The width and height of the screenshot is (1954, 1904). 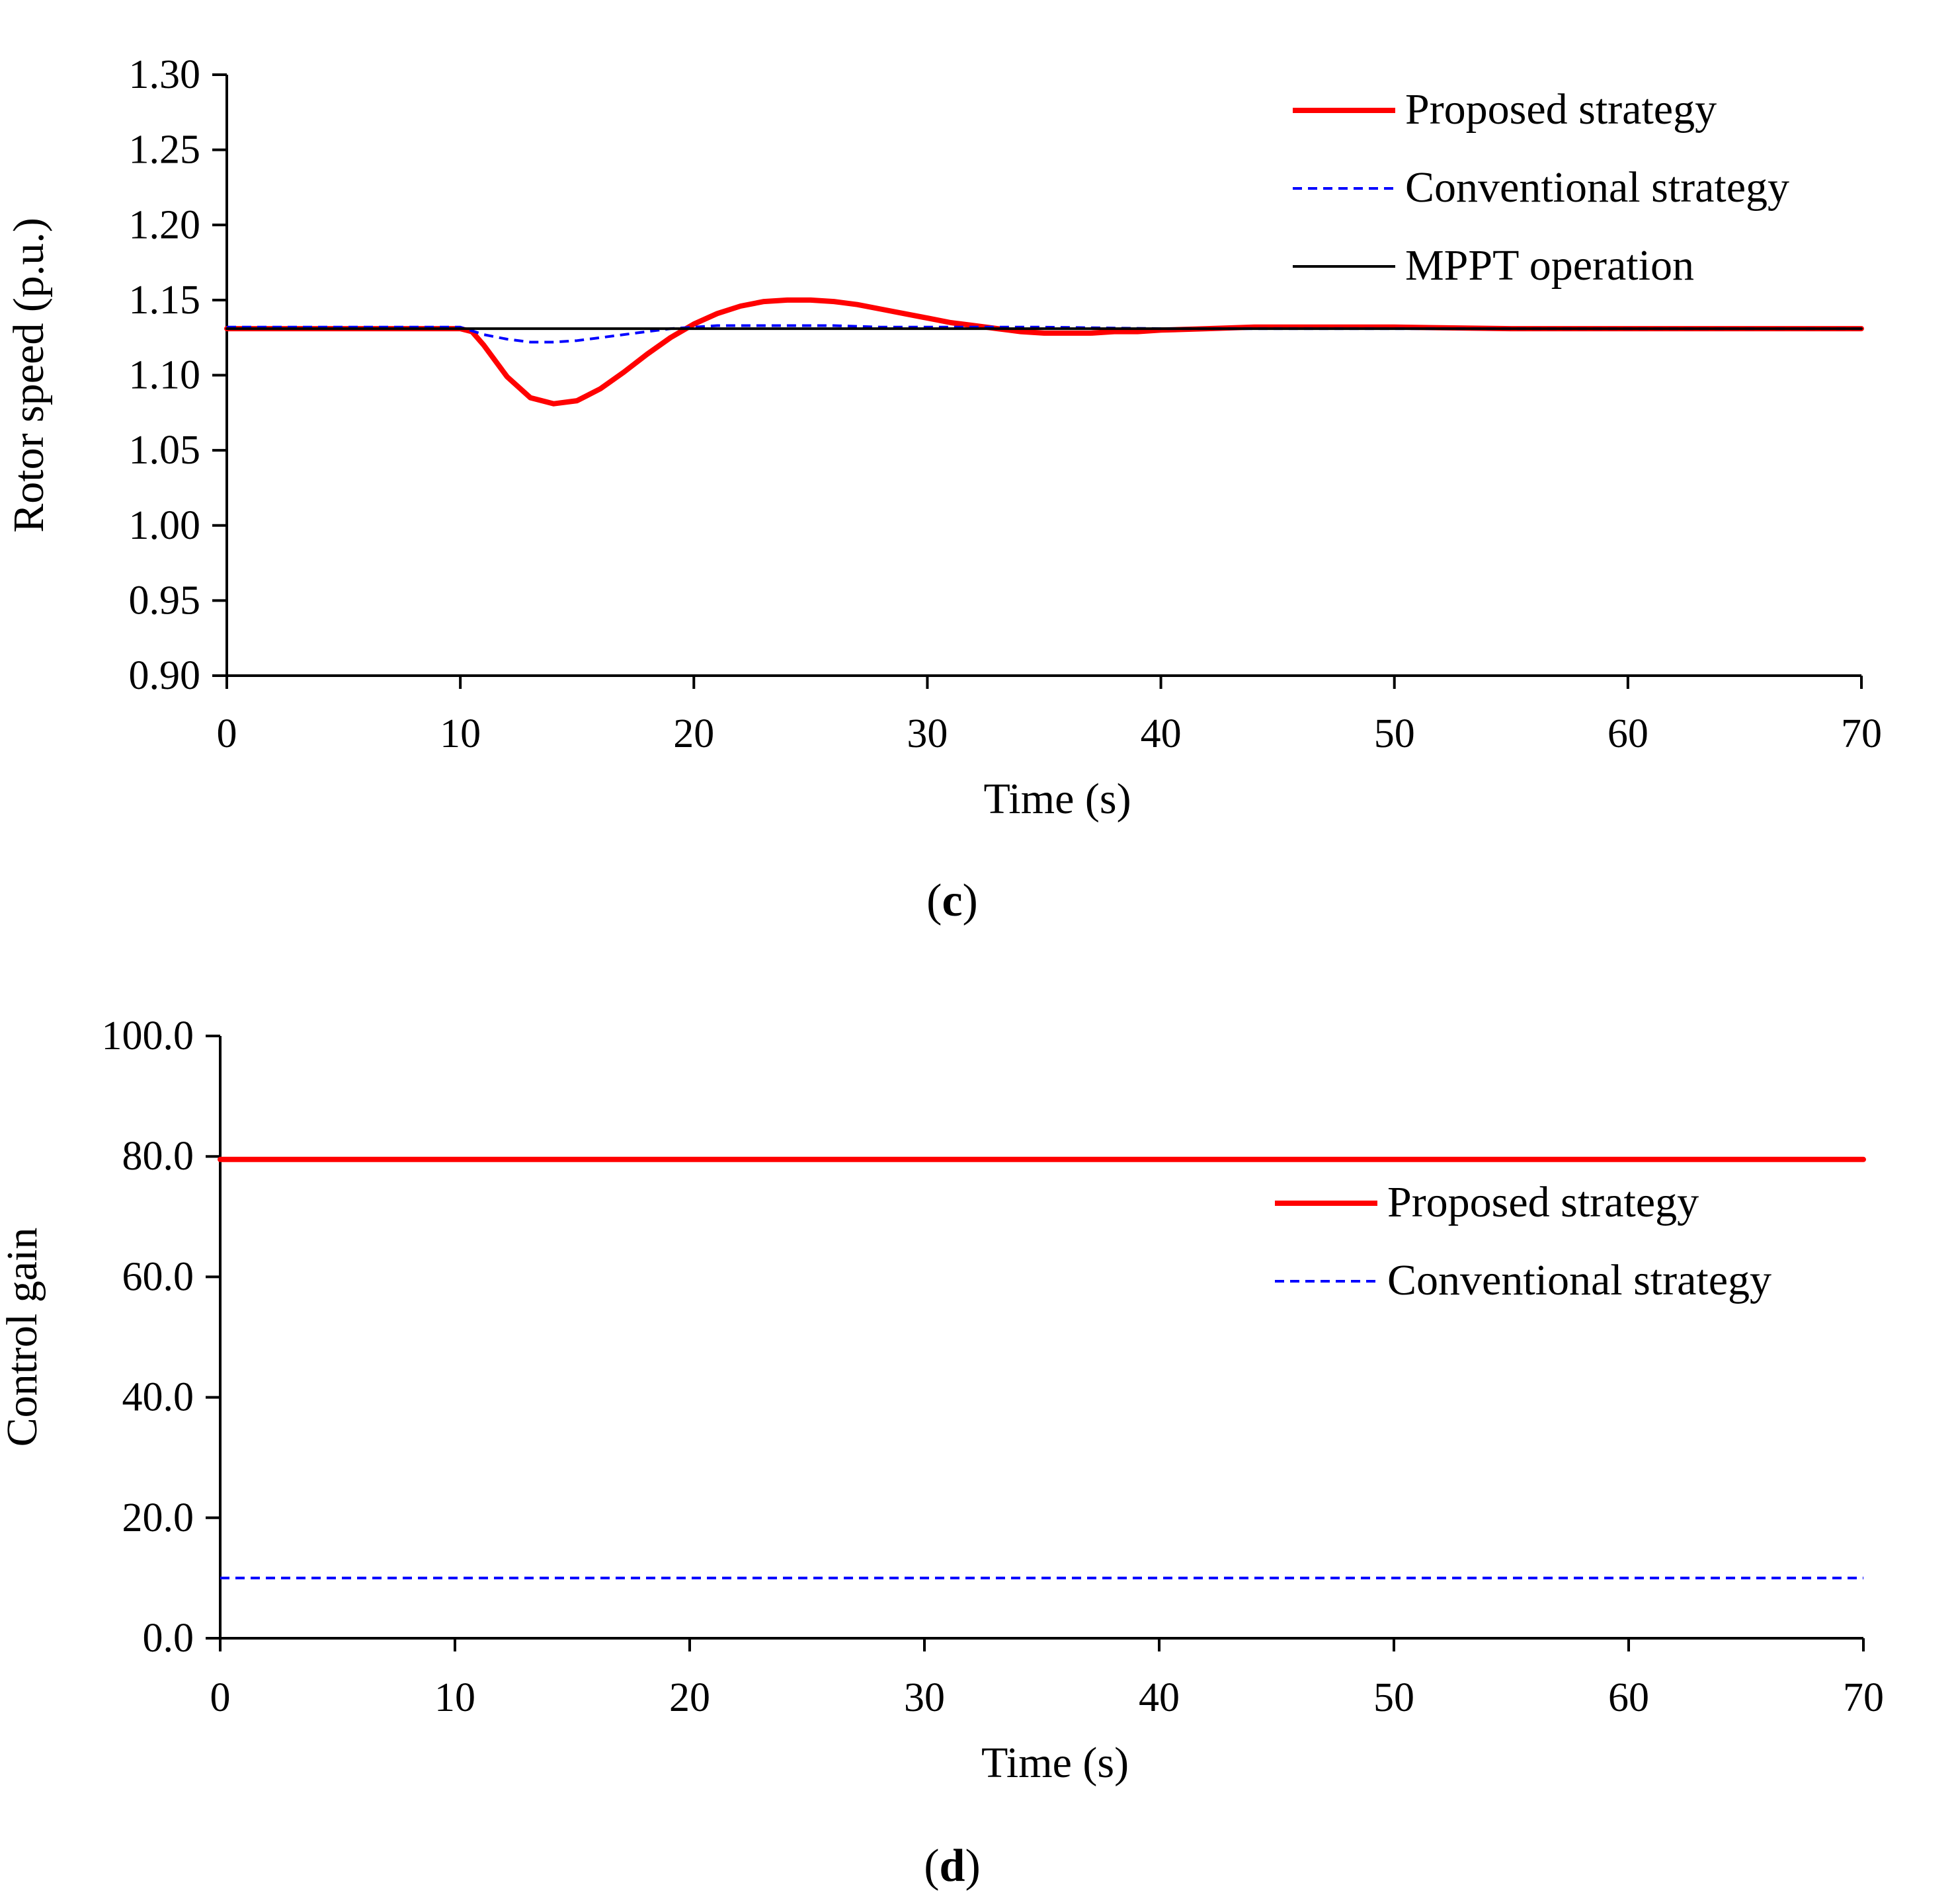 What do you see at coordinates (168, 1638) in the screenshot?
I see `y-tick-label: 0.0` at bounding box center [168, 1638].